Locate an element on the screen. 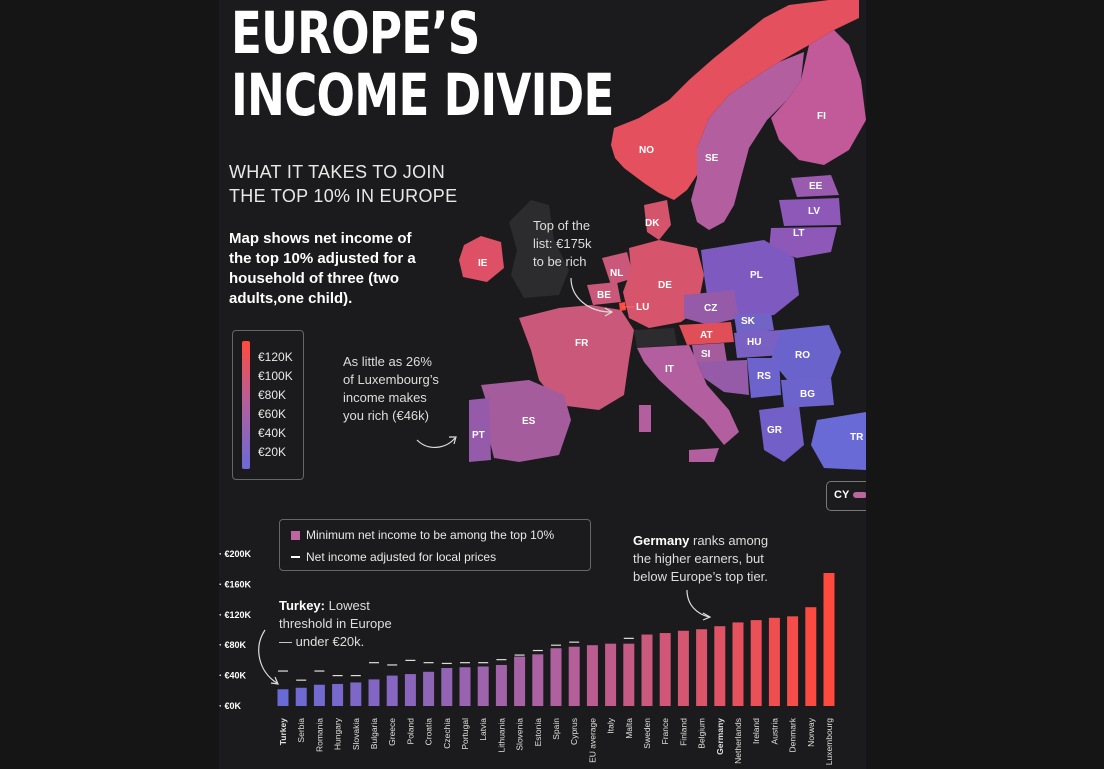 This screenshot has height=769, width=1104. x-tick-label: Czechia is located at coordinates (447, 733).